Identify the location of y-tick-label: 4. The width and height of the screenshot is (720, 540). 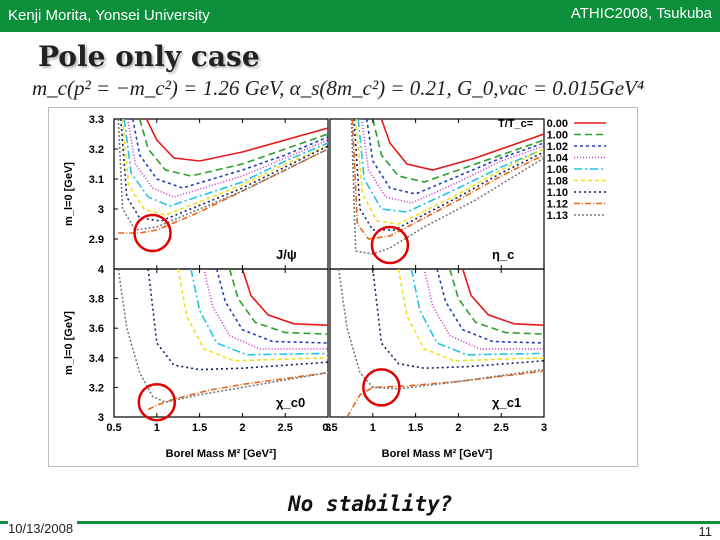
(101, 270).